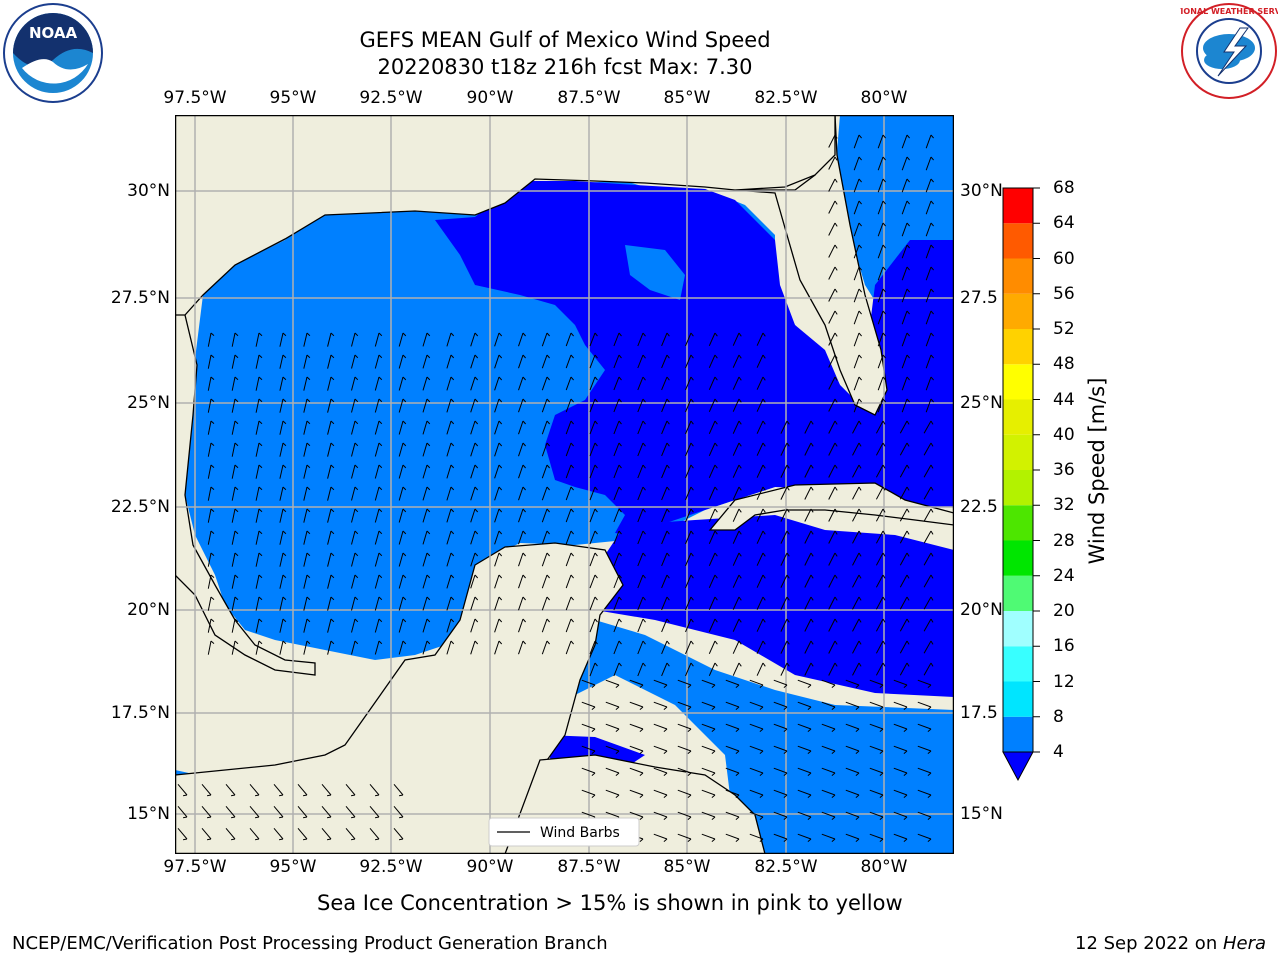 The width and height of the screenshot is (1280, 960). Describe the element at coordinates (1064, 364) in the screenshot. I see `colorbar-tick-label: 48` at that location.